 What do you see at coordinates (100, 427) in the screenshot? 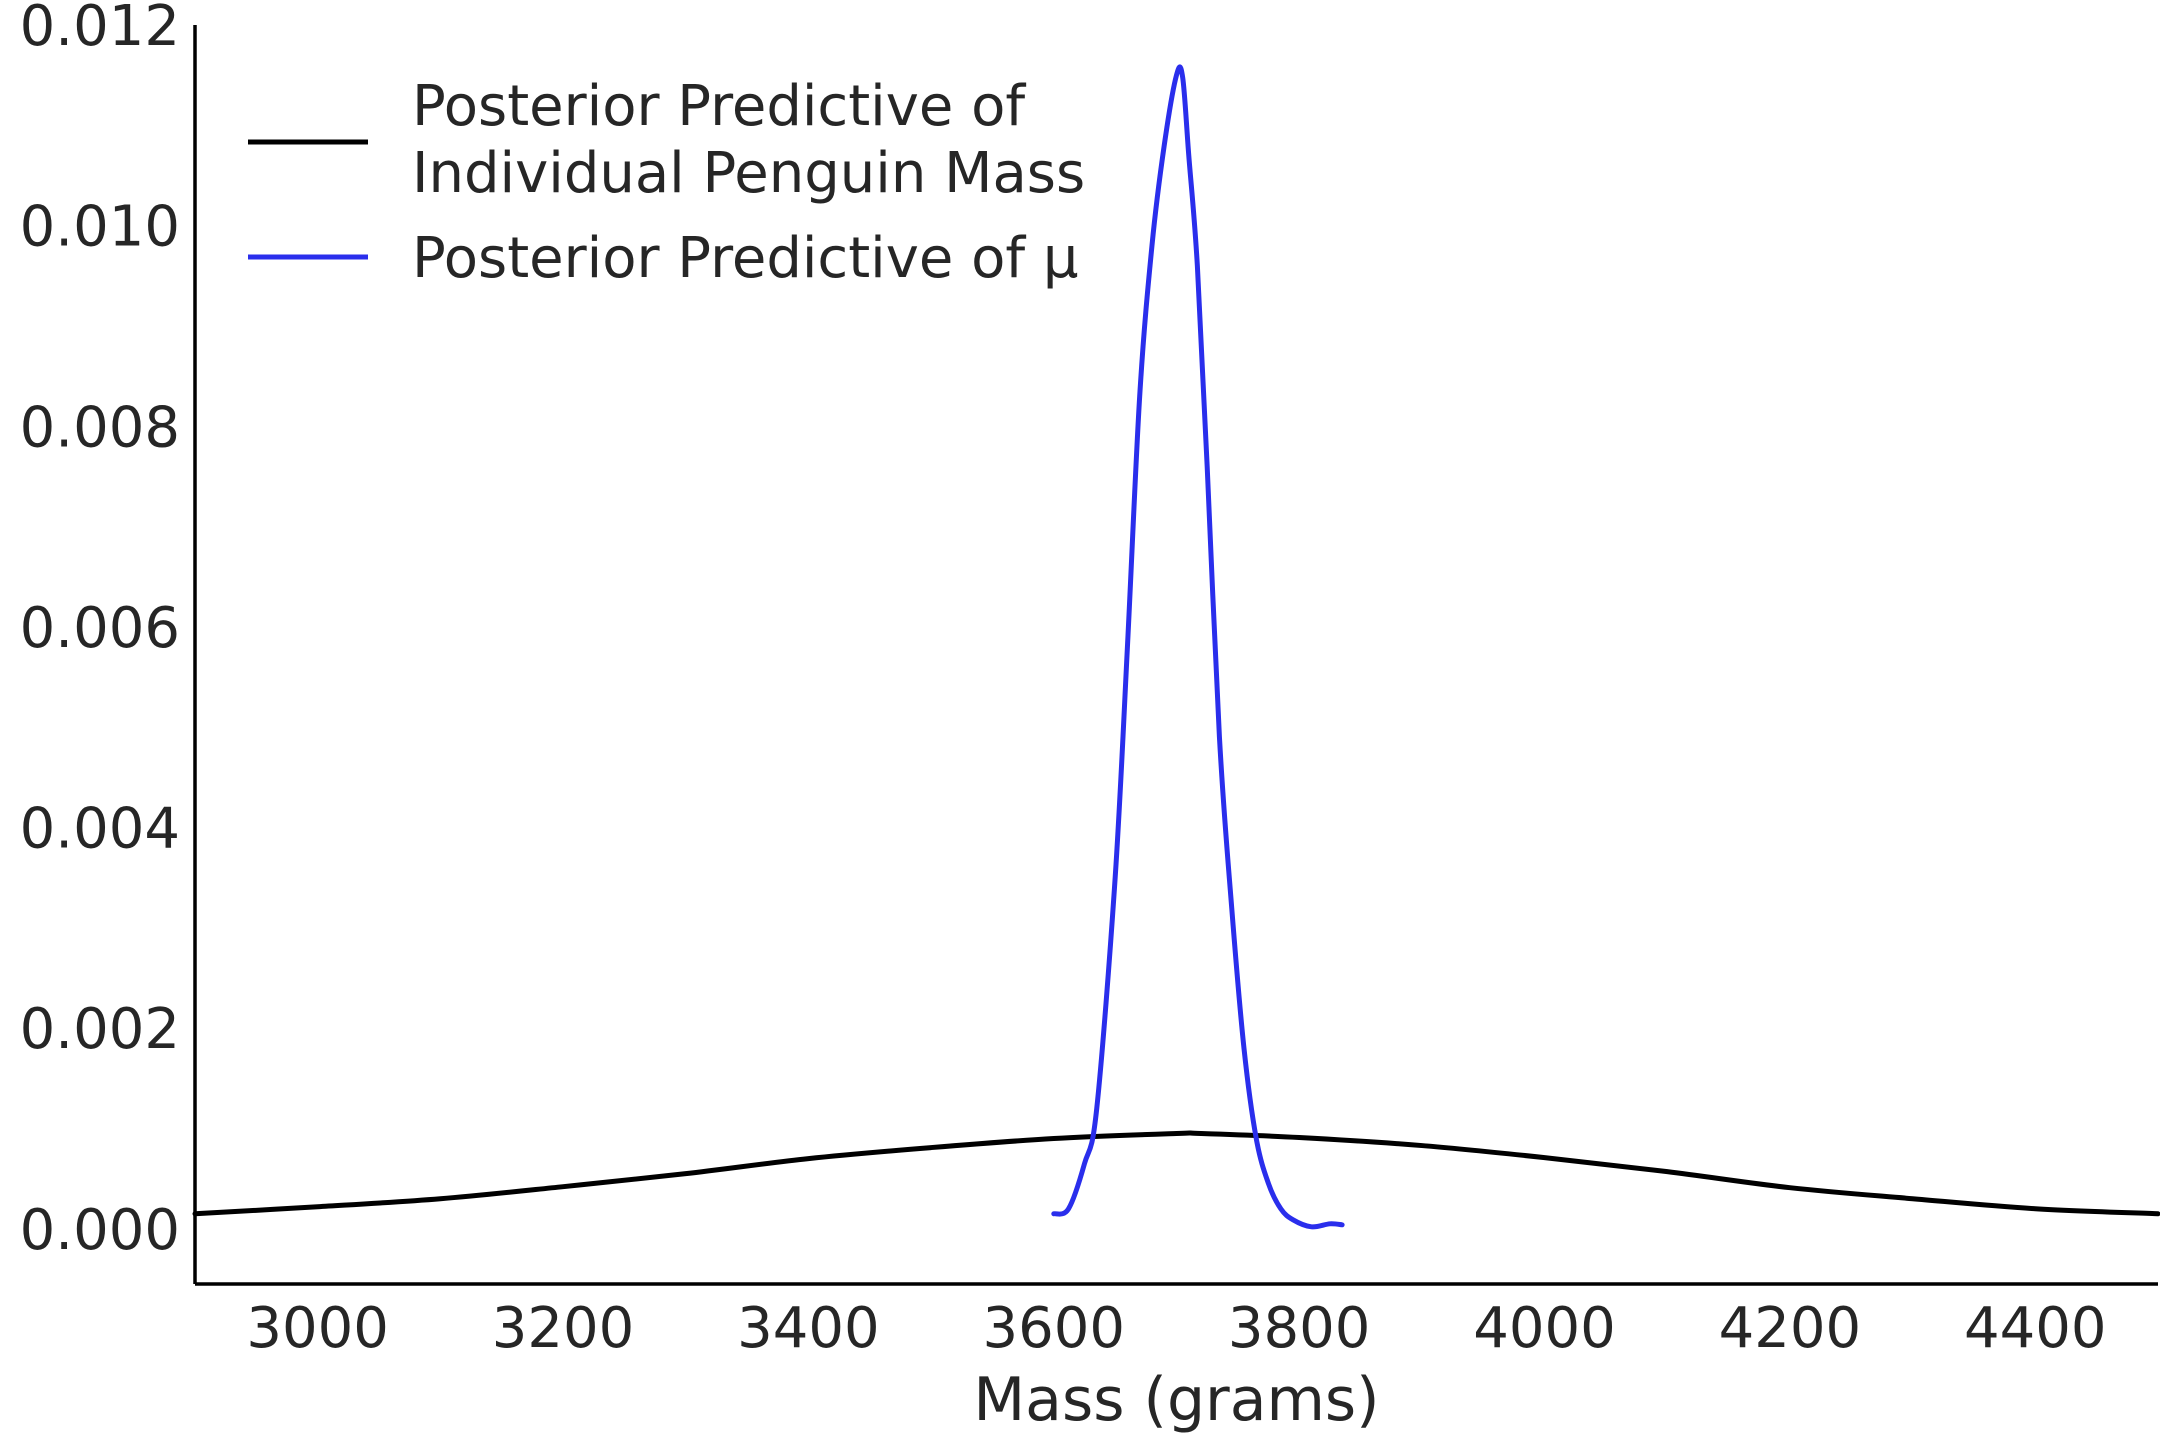
I see `y-tick-label: 0.008` at bounding box center [100, 427].